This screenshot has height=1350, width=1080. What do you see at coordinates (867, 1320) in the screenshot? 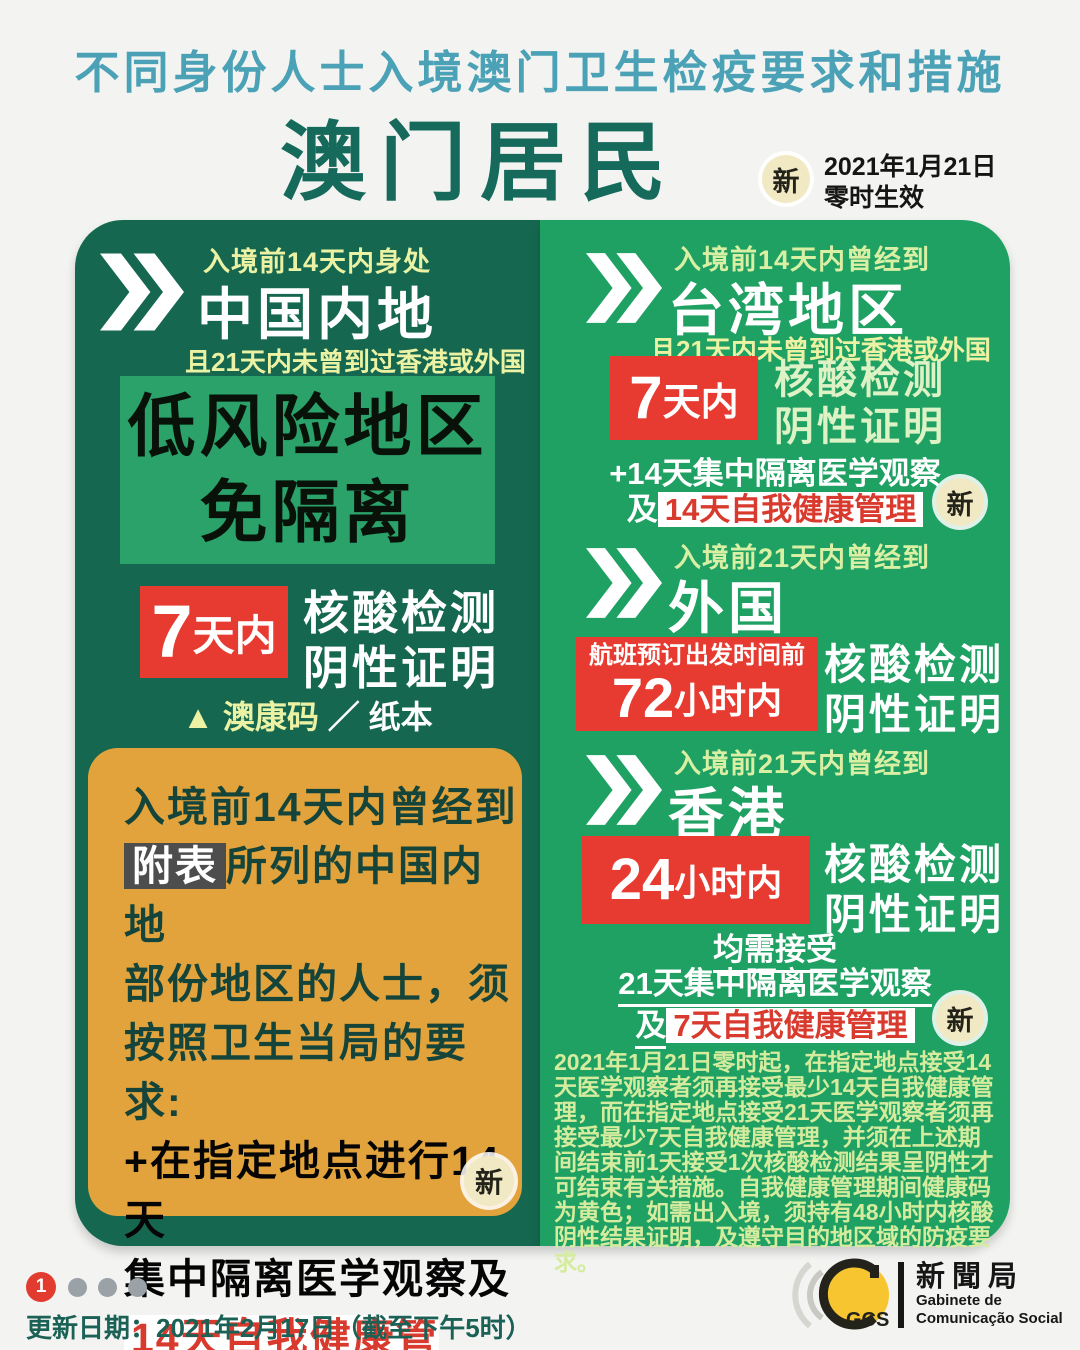
I see `gcs-logo-letters: GCS` at bounding box center [867, 1320].